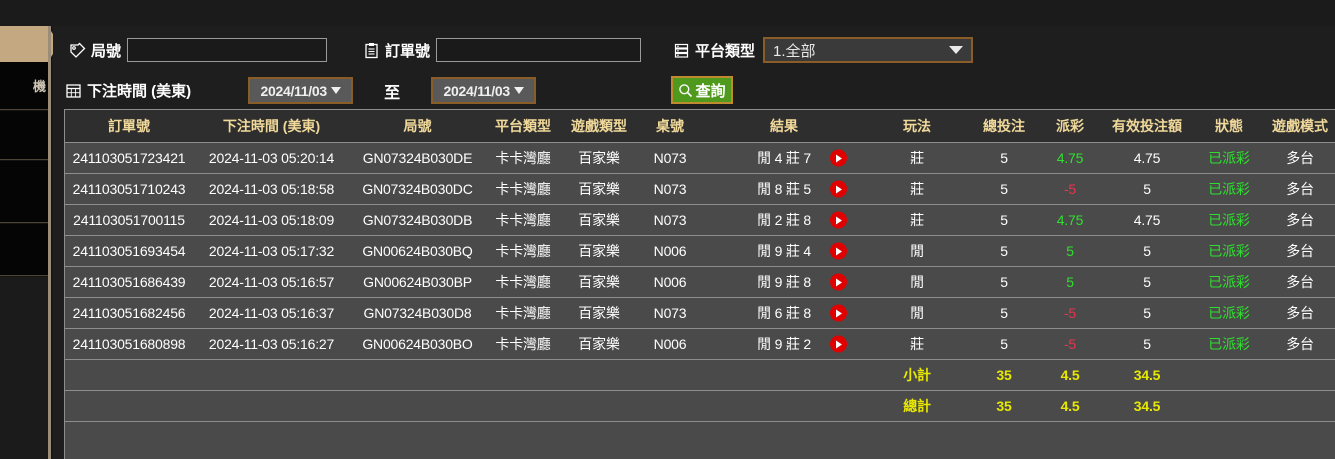 This screenshot has width=1335, height=459. What do you see at coordinates (271, 313) in the screenshot?
I see `cell-bet-time: 2024-11-03 05:16:37` at bounding box center [271, 313].